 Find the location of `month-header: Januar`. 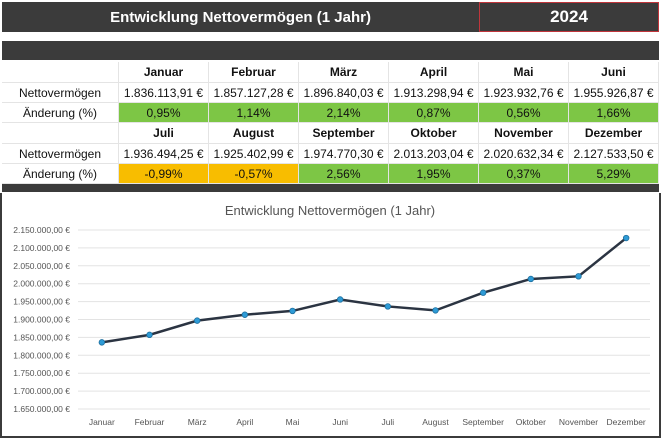

month-header: Januar is located at coordinates (164, 72).